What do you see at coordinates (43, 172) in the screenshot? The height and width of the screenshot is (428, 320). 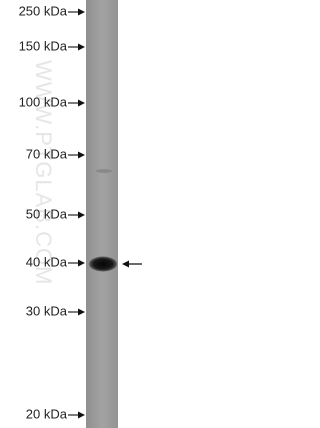 I see `watermark: WWW.PTGLAB.COM` at bounding box center [43, 172].